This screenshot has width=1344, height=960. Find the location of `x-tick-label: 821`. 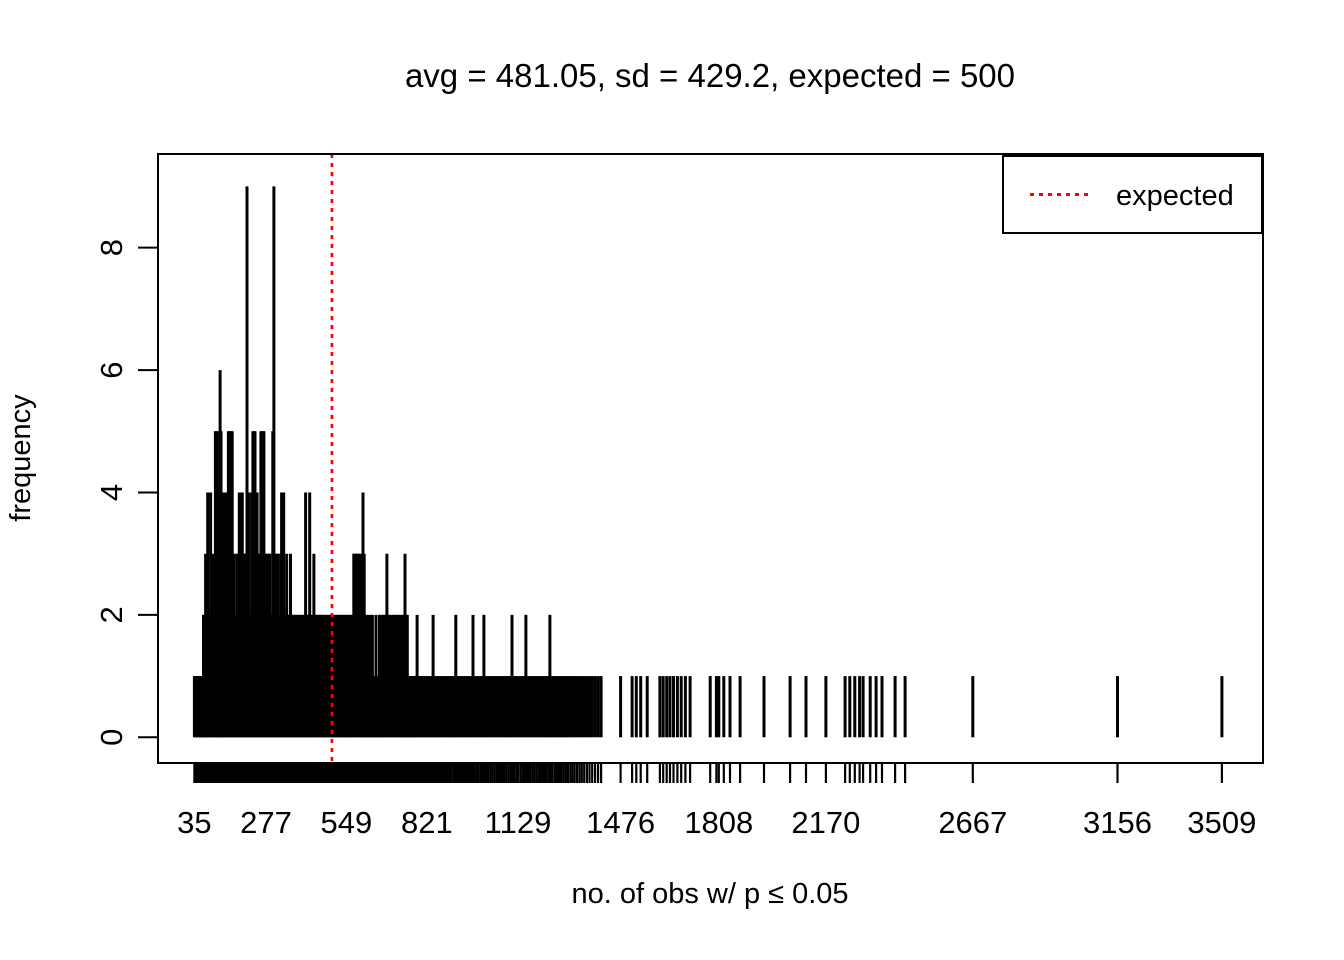

x-tick-label: 821 is located at coordinates (427, 822).